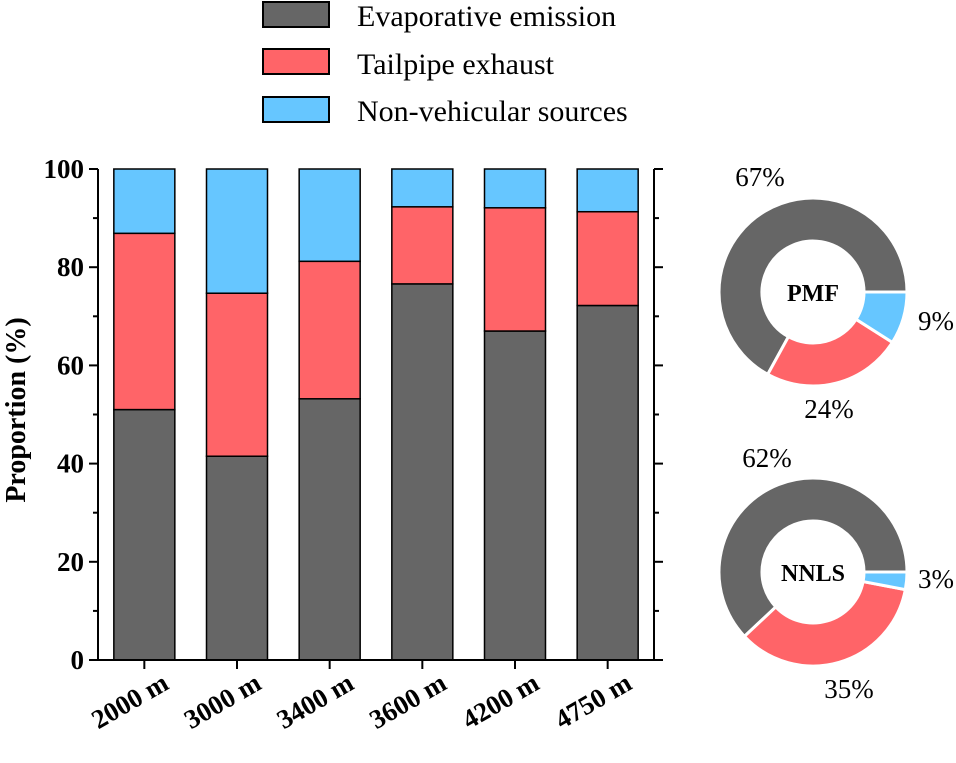 Image resolution: width=956 pixels, height=763 pixels. Describe the element at coordinates (296, 109) in the screenshot. I see `legend-swatch-nonvehicular` at that location.